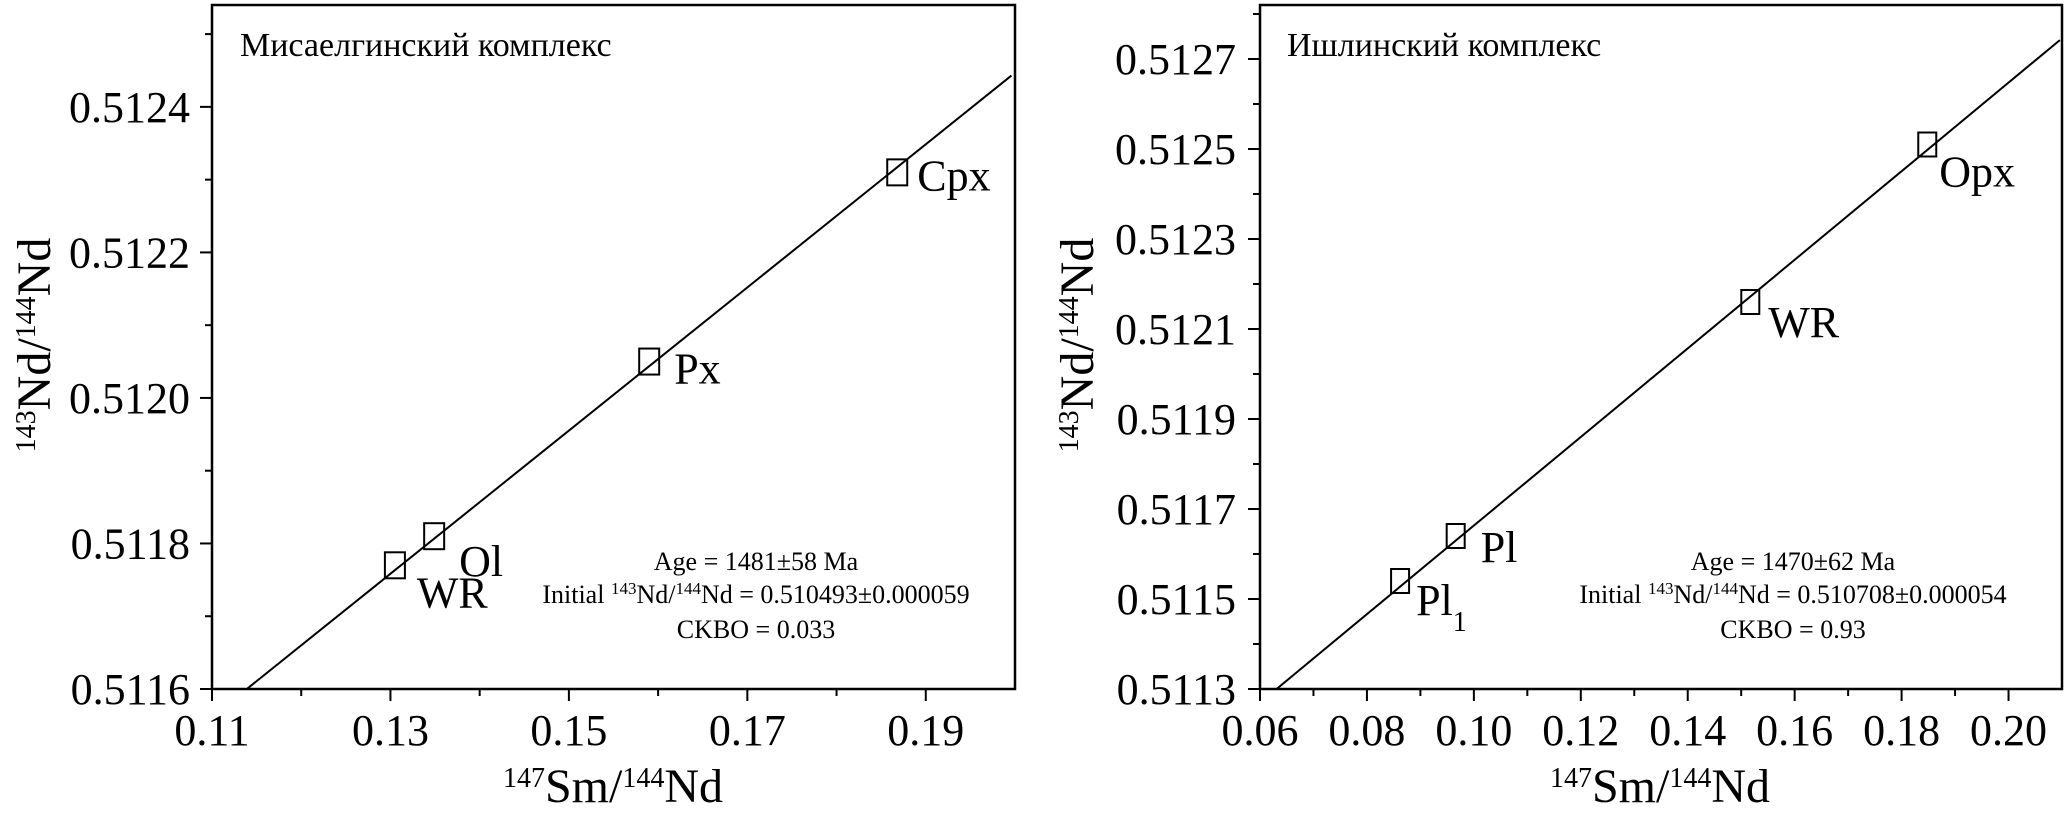  I want to click on panel-title: Мисаелгинский комплекс, so click(426, 45).